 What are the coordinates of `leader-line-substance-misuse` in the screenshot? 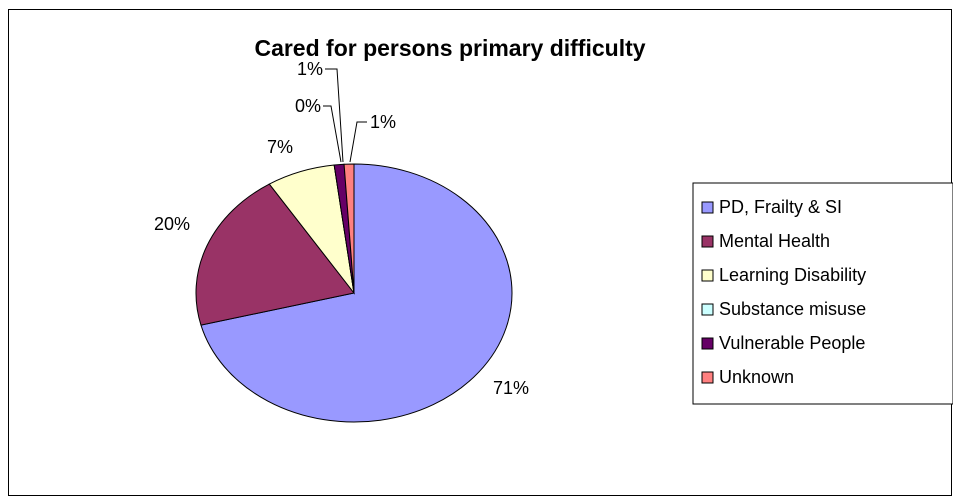 It's located at (332, 134).